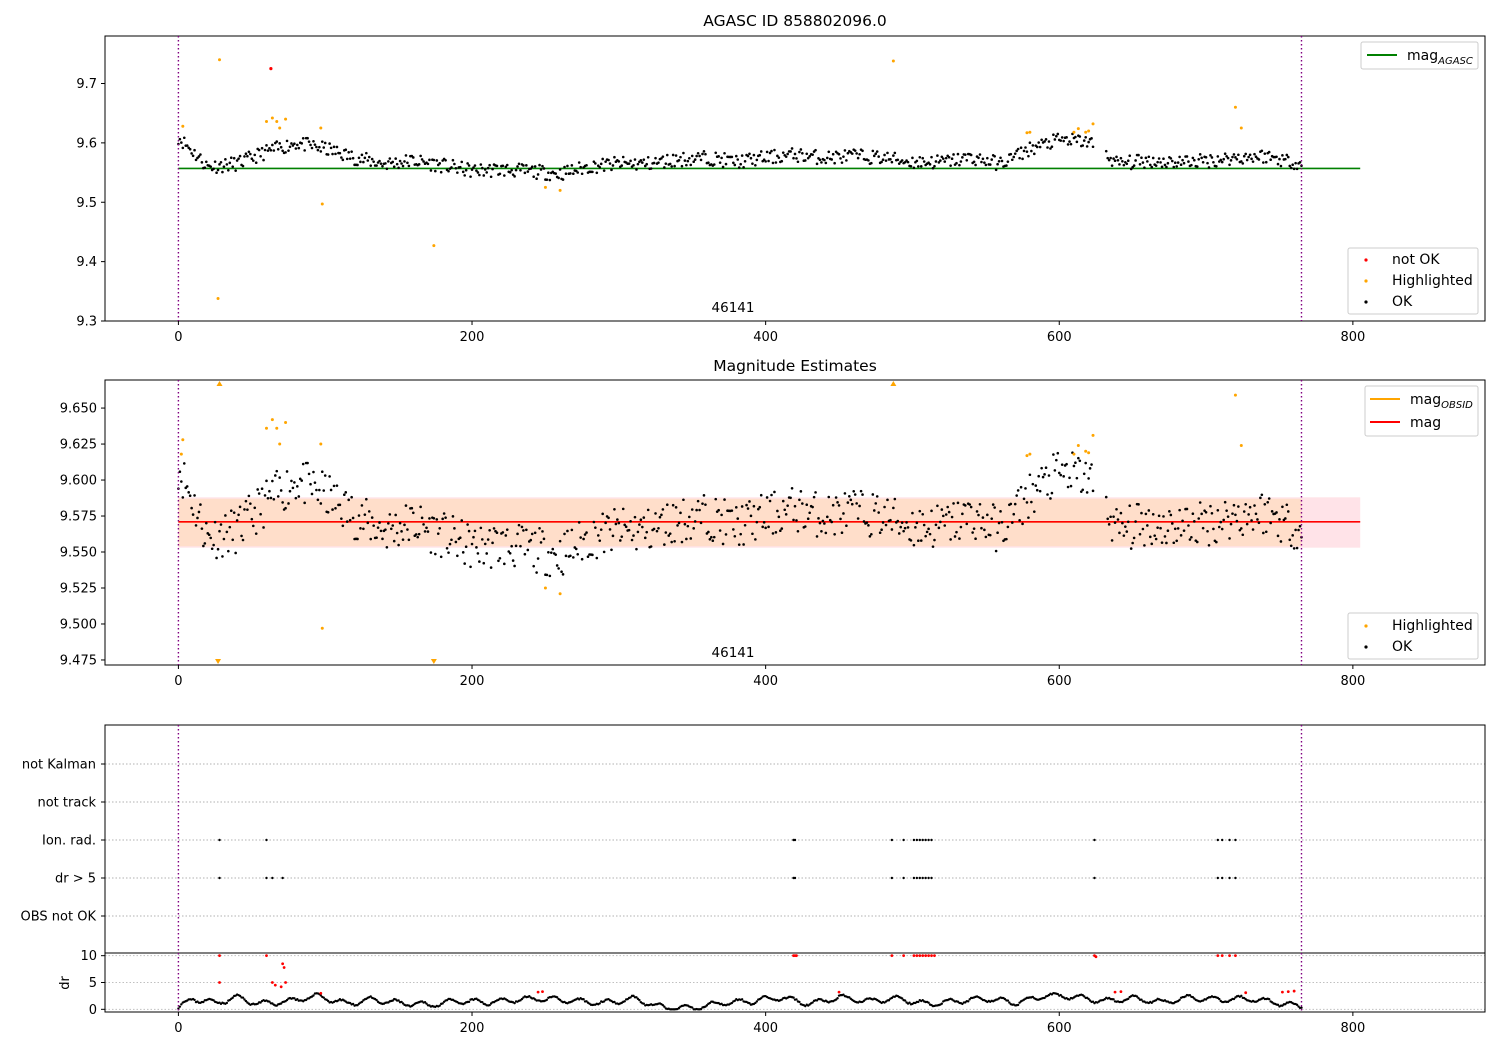 The width and height of the screenshot is (1500, 1054). What do you see at coordinates (321, 444) in the screenshot?
I see `highlighted-point` at bounding box center [321, 444].